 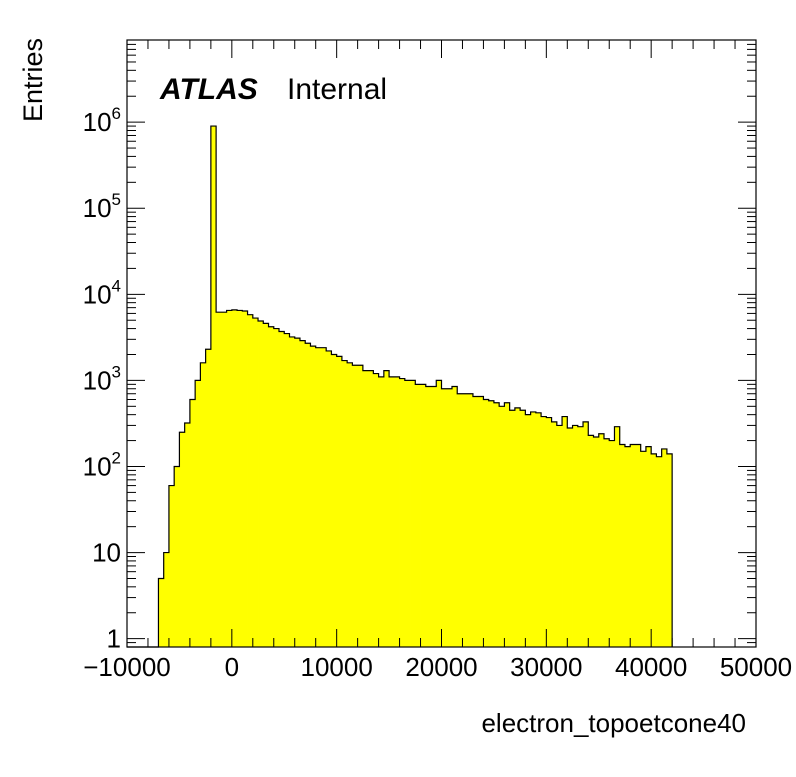 What do you see at coordinates (102, 120) in the screenshot?
I see `y-tick-label: 10⁶` at bounding box center [102, 120].